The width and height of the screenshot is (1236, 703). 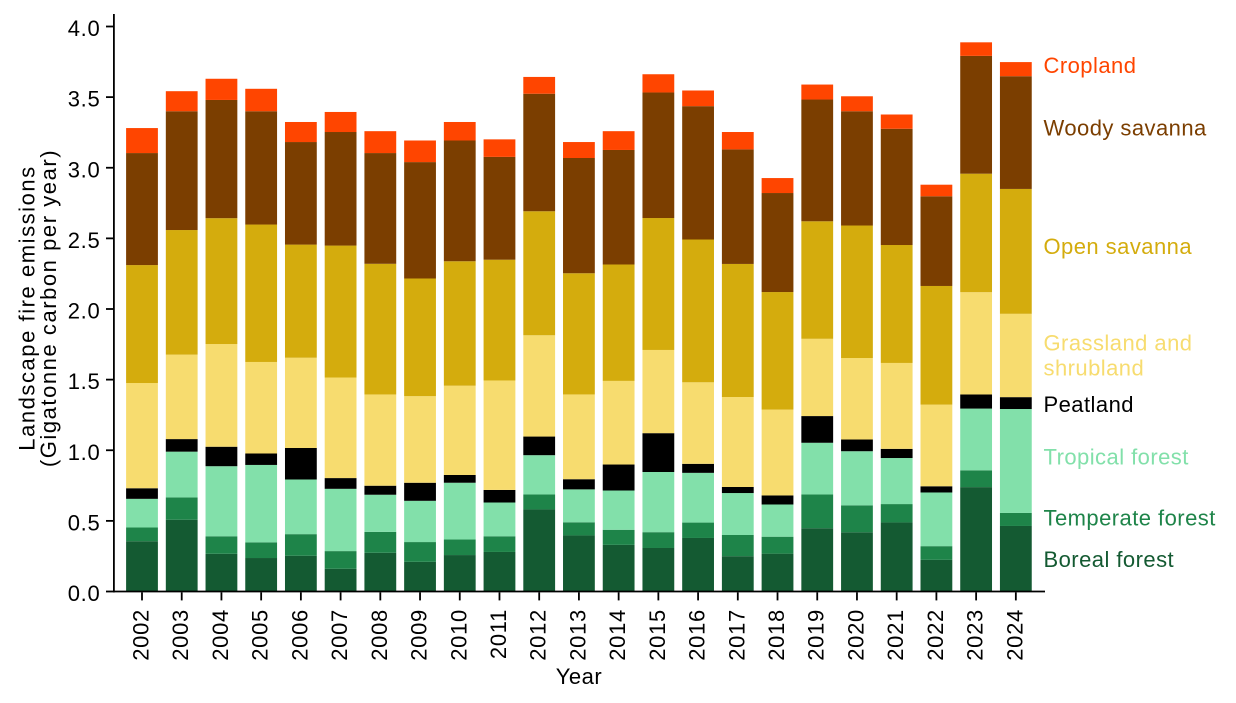 What do you see at coordinates (1118, 343) in the screenshot?
I see `svg-text: Grassland and` at bounding box center [1118, 343].